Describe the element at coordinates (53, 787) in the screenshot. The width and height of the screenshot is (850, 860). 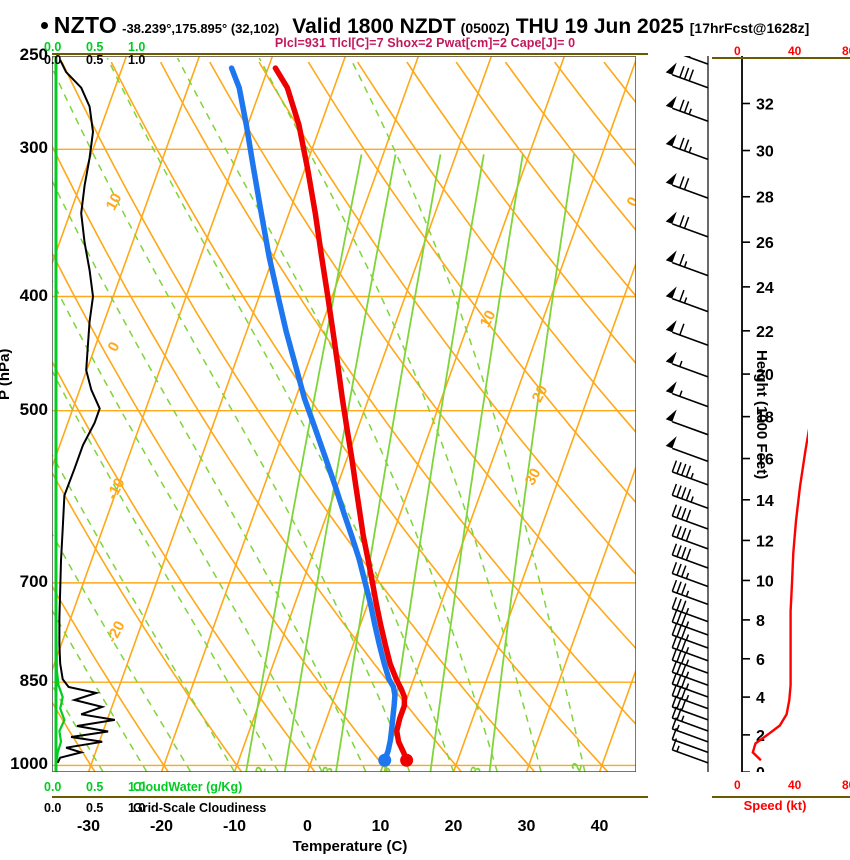
I see `cloudwater-bottom-tick-0: 0.0` at that location.